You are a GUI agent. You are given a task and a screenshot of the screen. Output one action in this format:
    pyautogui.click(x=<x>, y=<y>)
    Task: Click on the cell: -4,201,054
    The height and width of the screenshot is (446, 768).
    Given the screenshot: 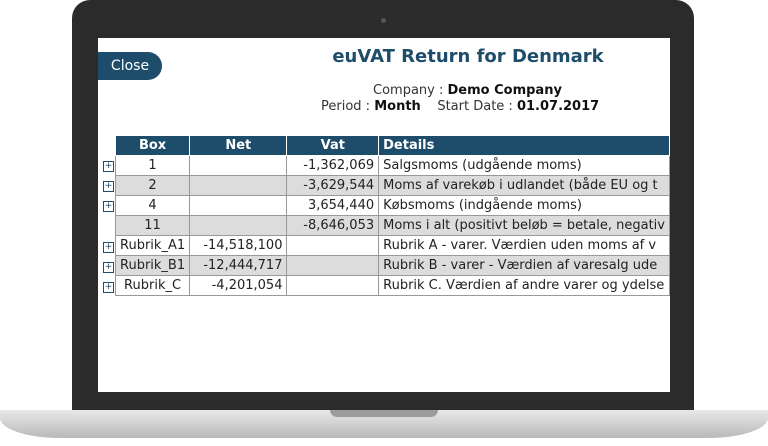 What is the action you would take?
    pyautogui.click(x=238, y=285)
    